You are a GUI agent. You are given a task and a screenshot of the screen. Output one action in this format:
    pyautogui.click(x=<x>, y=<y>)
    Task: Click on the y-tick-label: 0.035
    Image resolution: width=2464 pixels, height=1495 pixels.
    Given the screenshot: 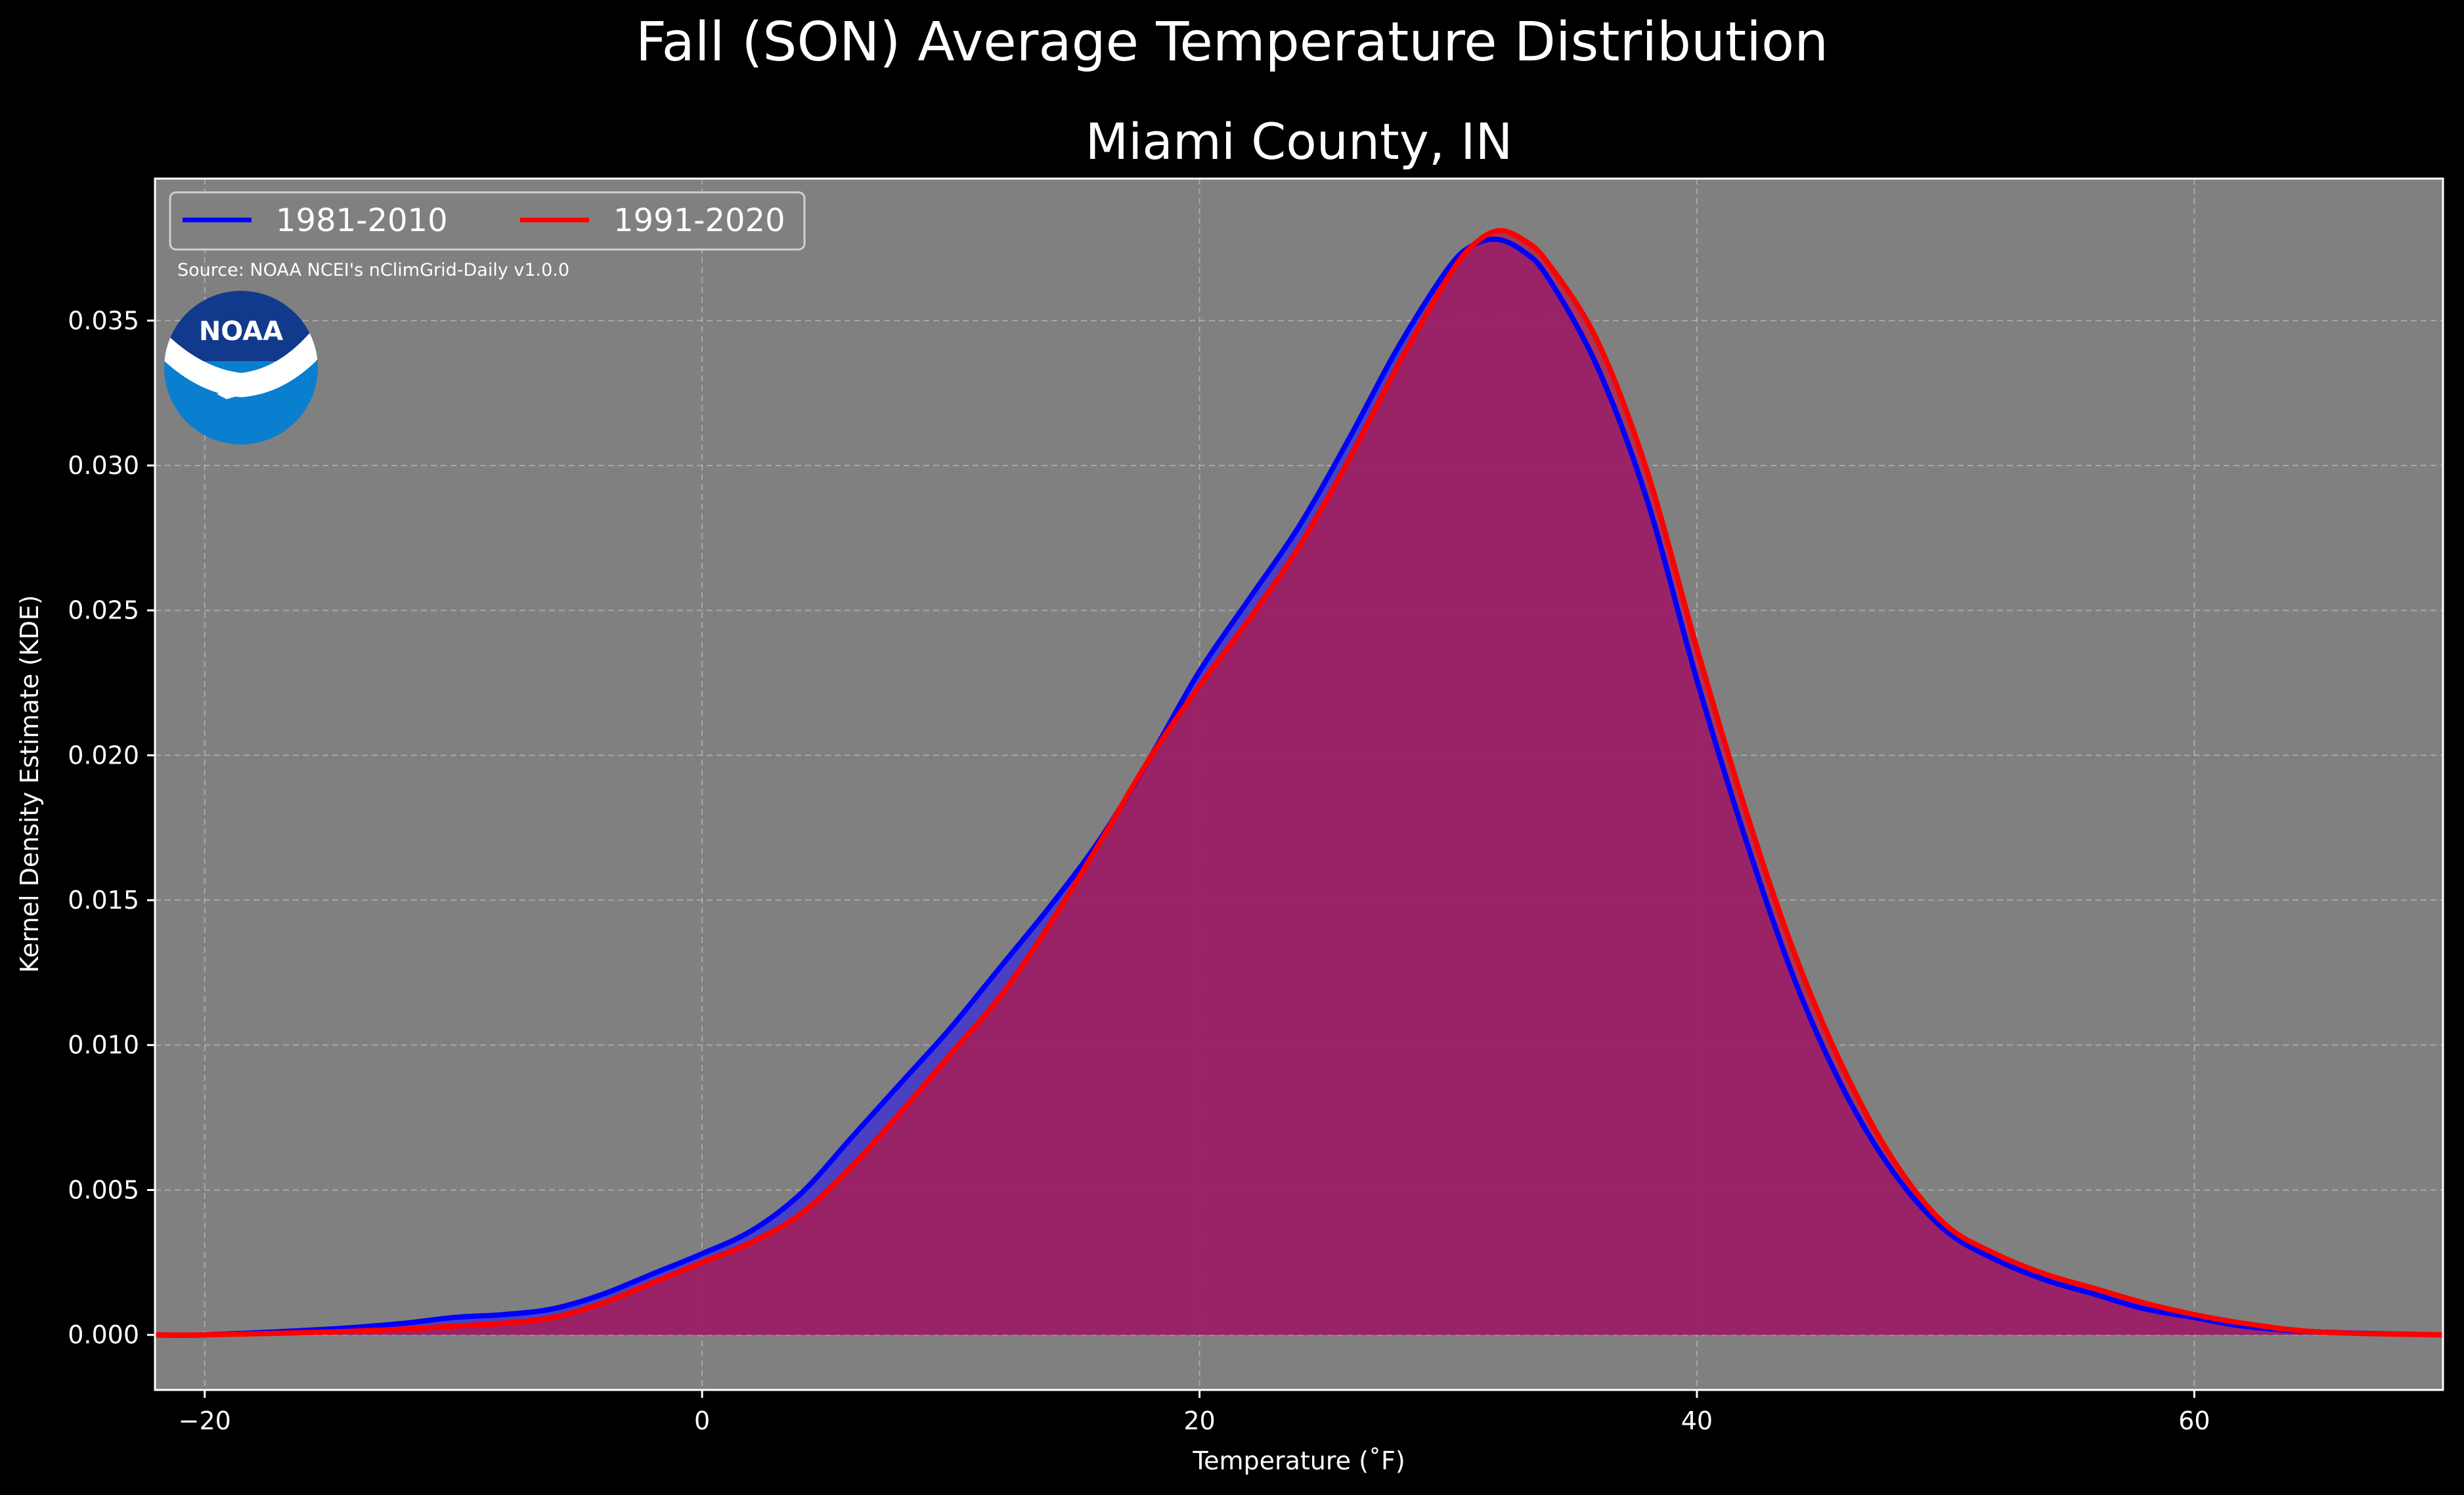 What is the action you would take?
    pyautogui.click(x=103, y=320)
    